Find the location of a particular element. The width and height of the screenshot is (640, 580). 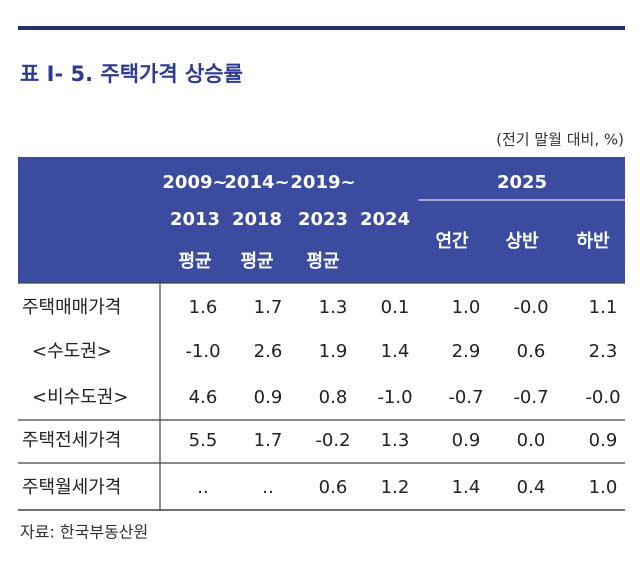

row-label: <비수도권> is located at coordinates (80, 397).